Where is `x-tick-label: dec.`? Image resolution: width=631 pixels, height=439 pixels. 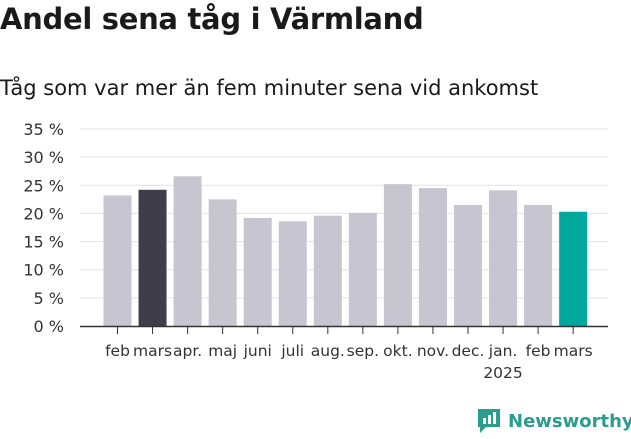
x-tick-label: dec. is located at coordinates (468, 351).